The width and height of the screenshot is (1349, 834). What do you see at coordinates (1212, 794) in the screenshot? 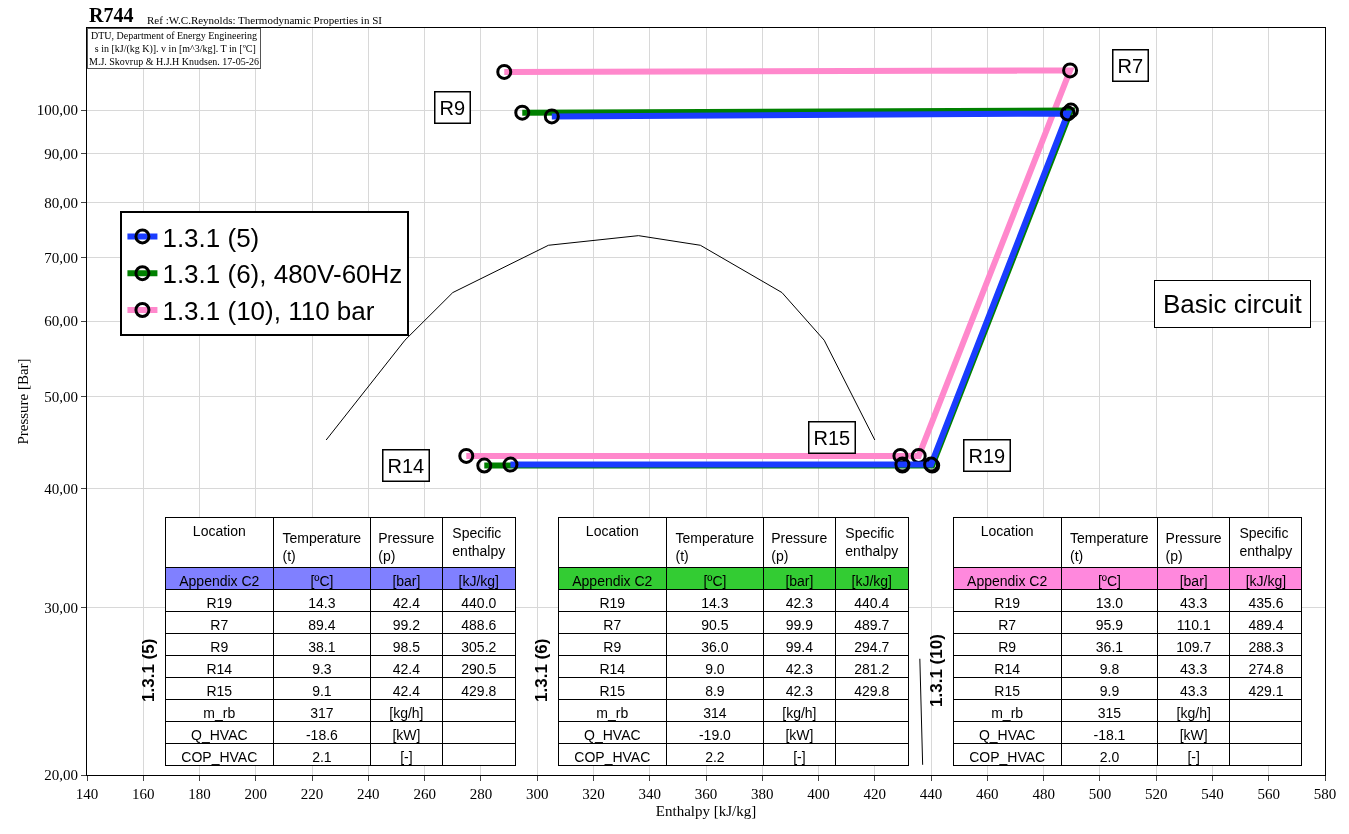
I see `x-tick-label: 540` at bounding box center [1212, 794].